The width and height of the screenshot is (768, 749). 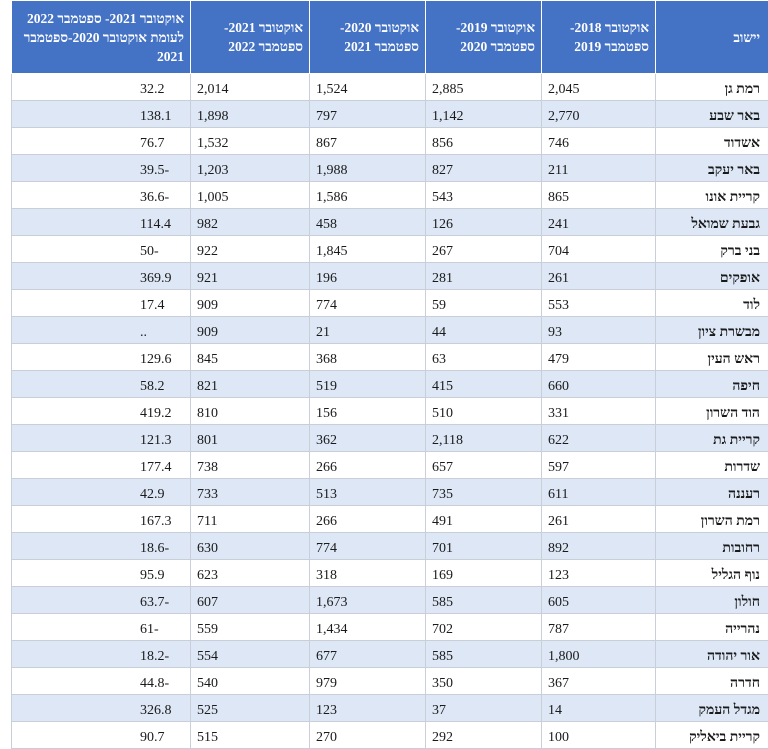 I want to click on cell-city: רחובות, so click(x=712, y=546).